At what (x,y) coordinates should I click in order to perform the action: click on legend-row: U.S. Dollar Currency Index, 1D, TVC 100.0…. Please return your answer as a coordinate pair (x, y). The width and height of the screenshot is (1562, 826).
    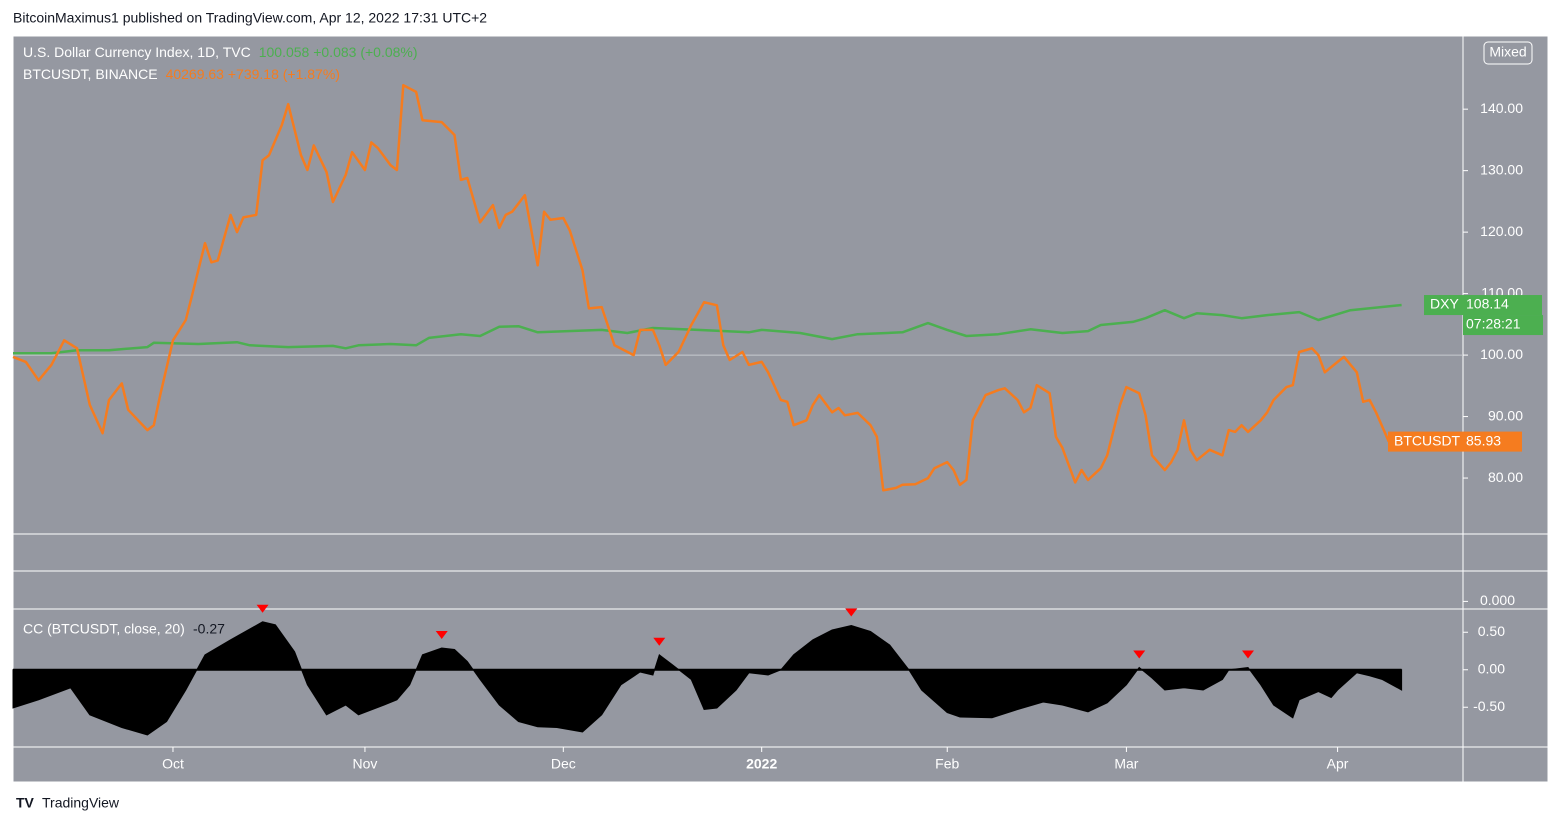
    Looking at the image, I should click on (220, 52).